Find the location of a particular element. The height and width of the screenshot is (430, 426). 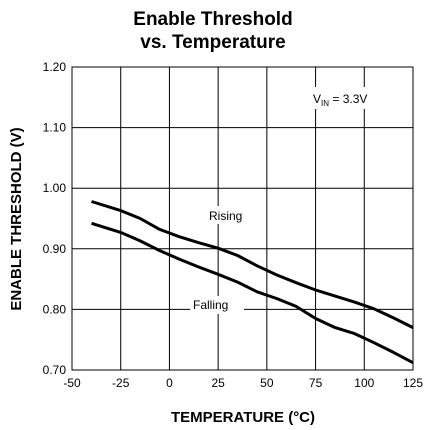

y-tick-labels: 0.70 0.80 0.90 1.00 1.10 1.20 is located at coordinates (55, 218).